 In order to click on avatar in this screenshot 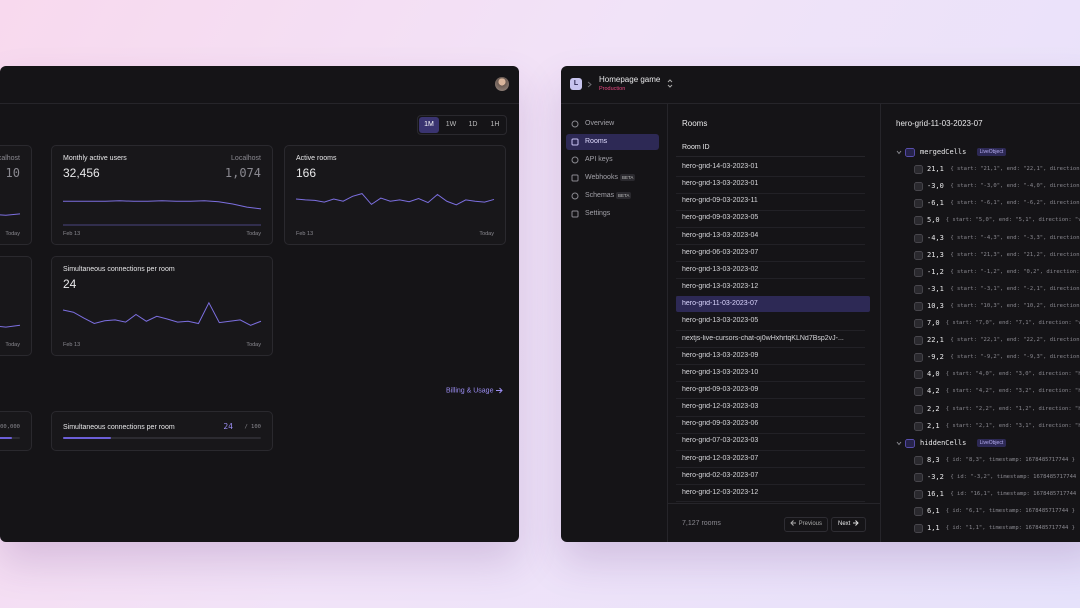, I will do `click(502, 84)`.